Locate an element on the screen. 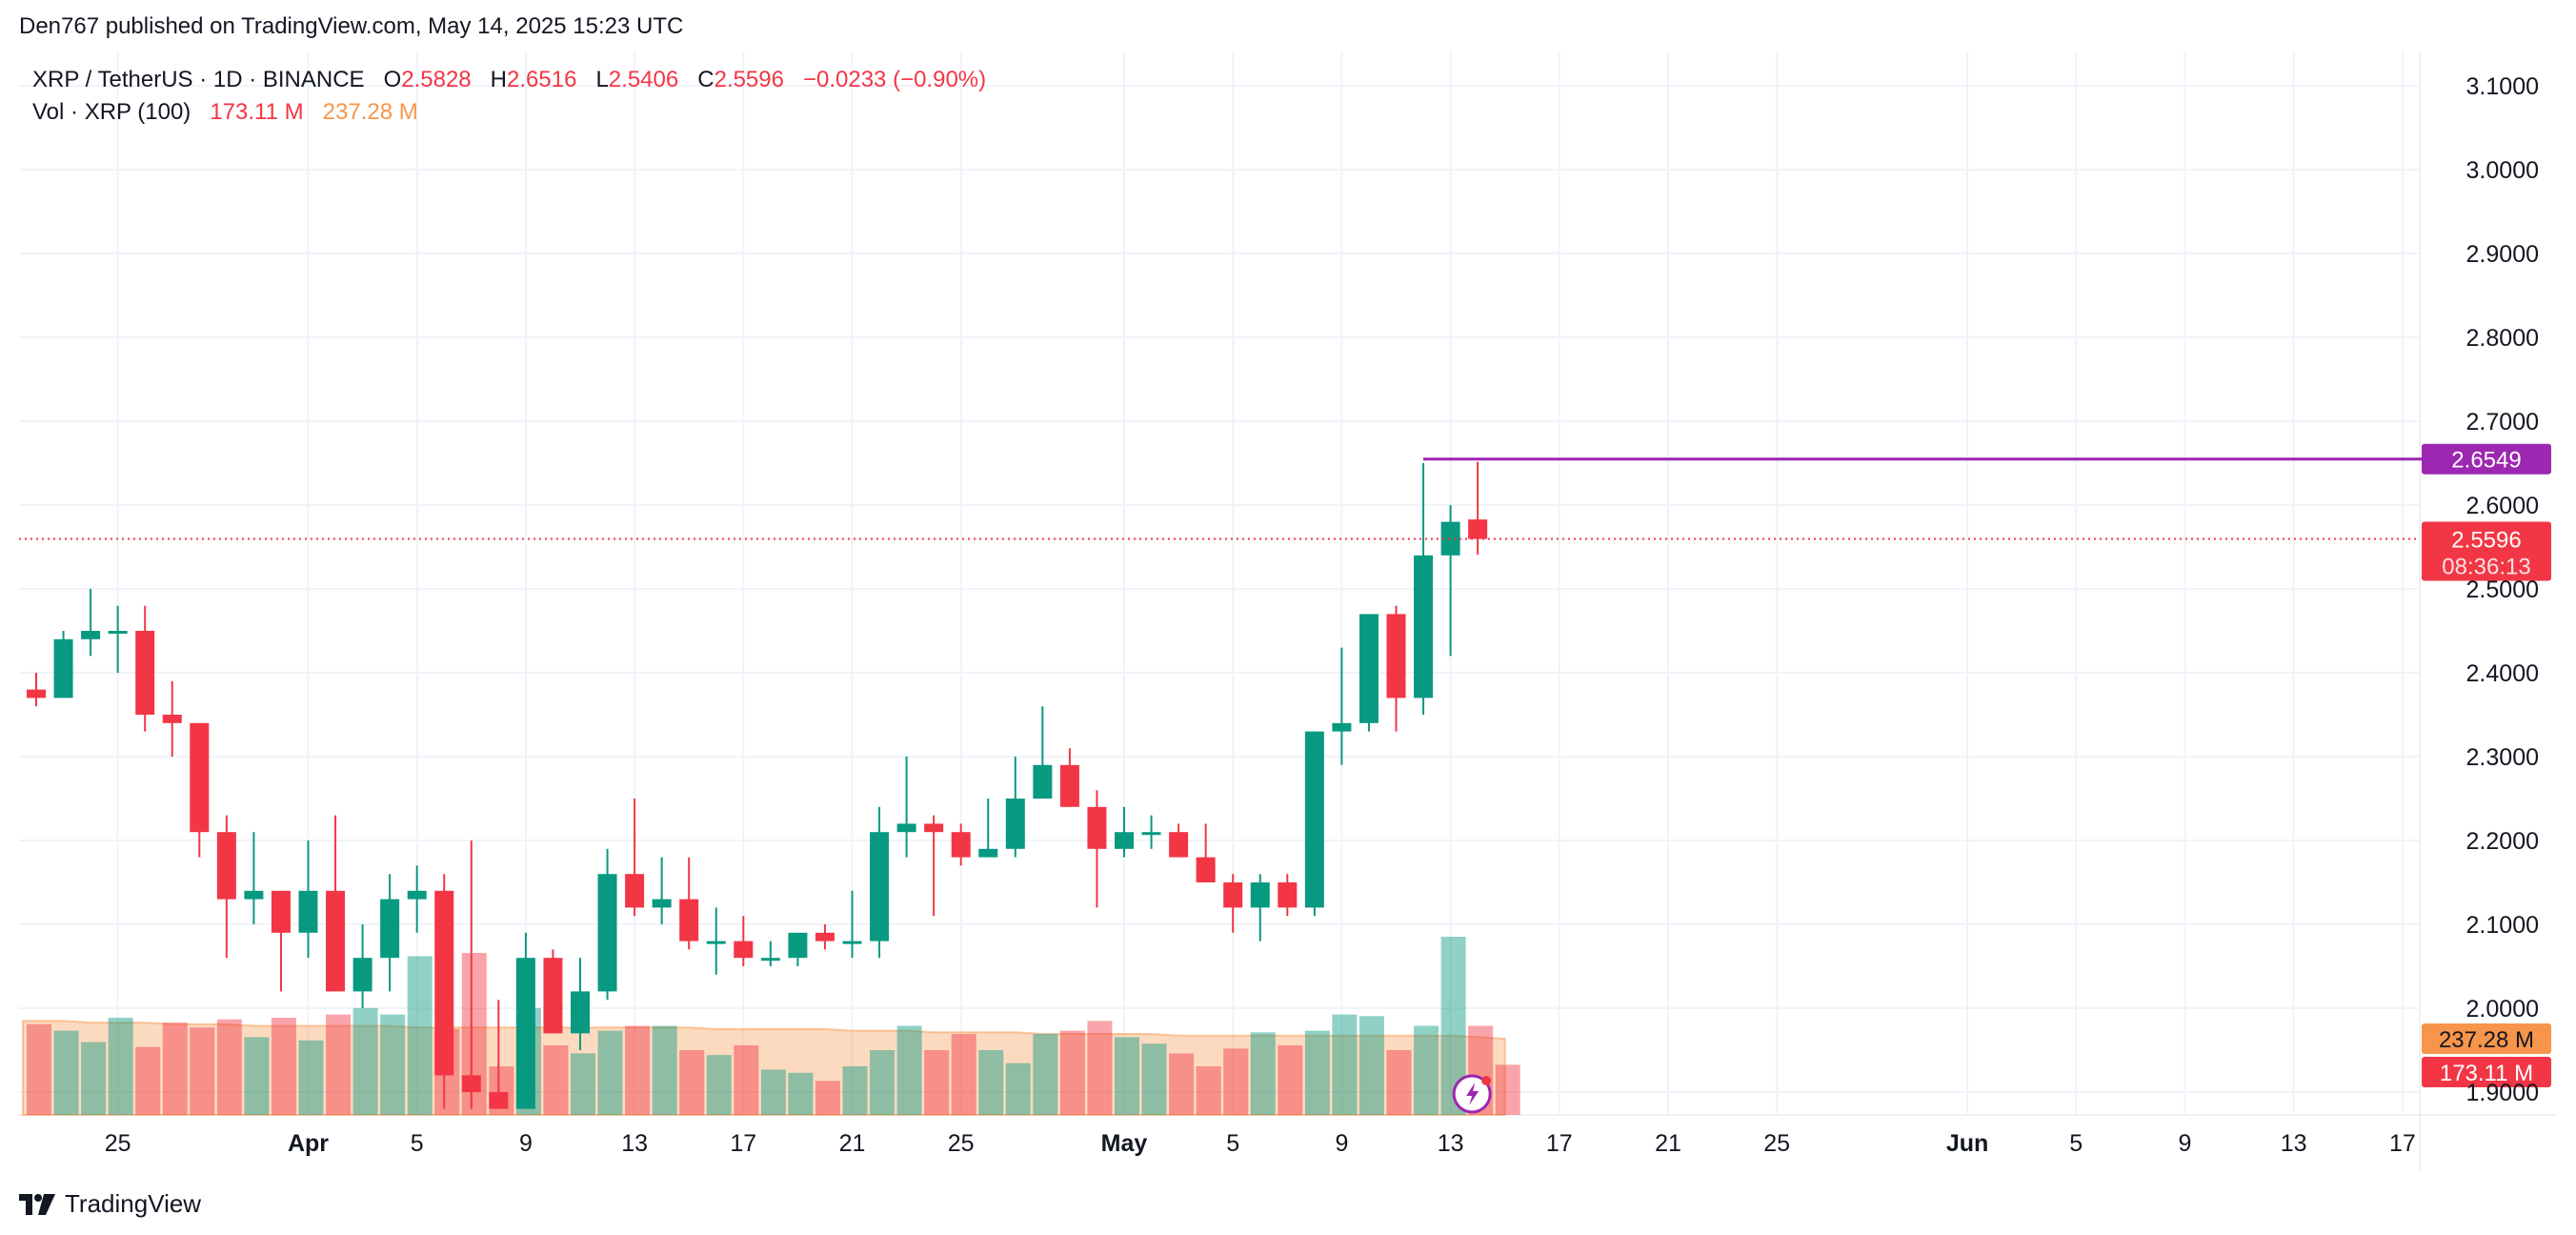 The width and height of the screenshot is (2576, 1235). tradingview-logo: TradingView is located at coordinates (110, 1204).